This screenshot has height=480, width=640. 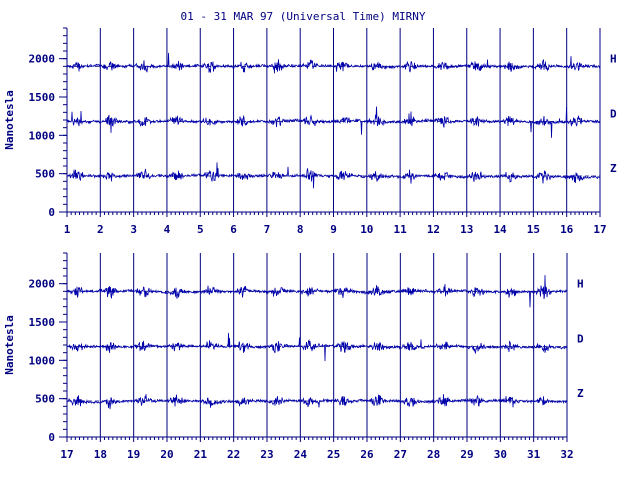 What do you see at coordinates (300, 229) in the screenshot?
I see `x-tick-label: 8` at bounding box center [300, 229].